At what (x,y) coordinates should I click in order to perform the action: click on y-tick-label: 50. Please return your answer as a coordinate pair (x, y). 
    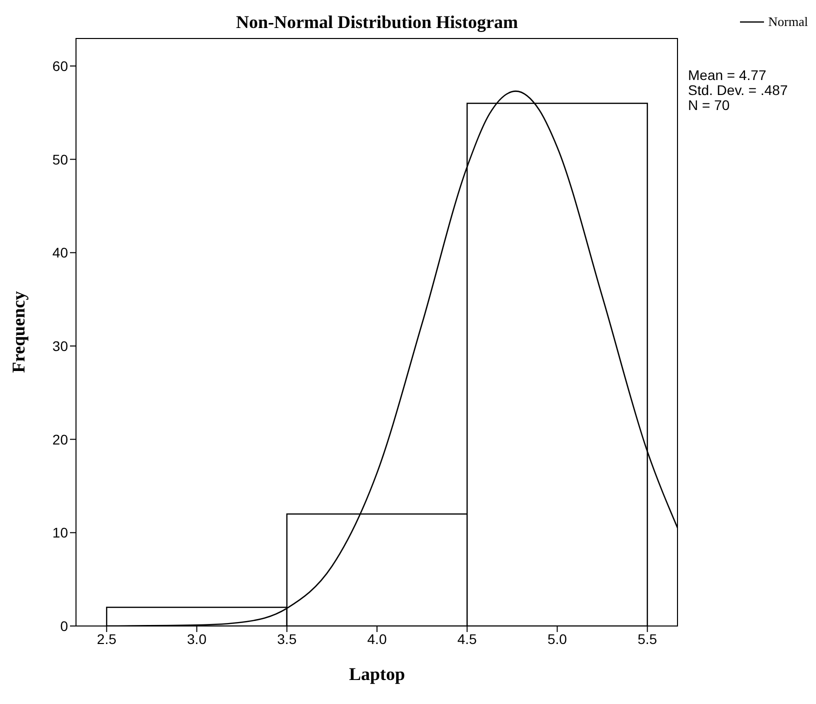
    Looking at the image, I should click on (60, 159).